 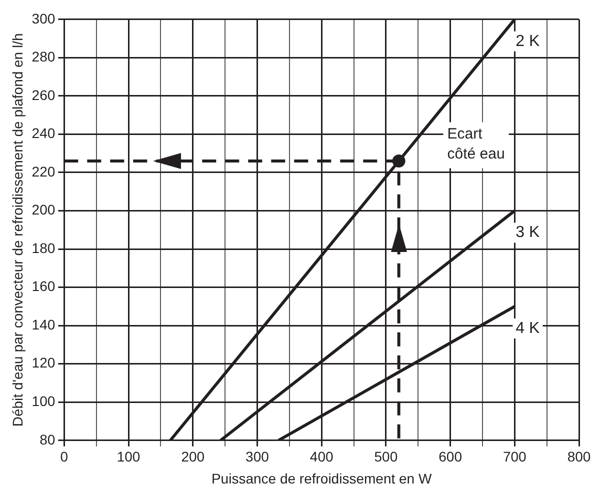 What do you see at coordinates (476, 143) in the screenshot?
I see `annotation: Ecart côté eau` at bounding box center [476, 143].